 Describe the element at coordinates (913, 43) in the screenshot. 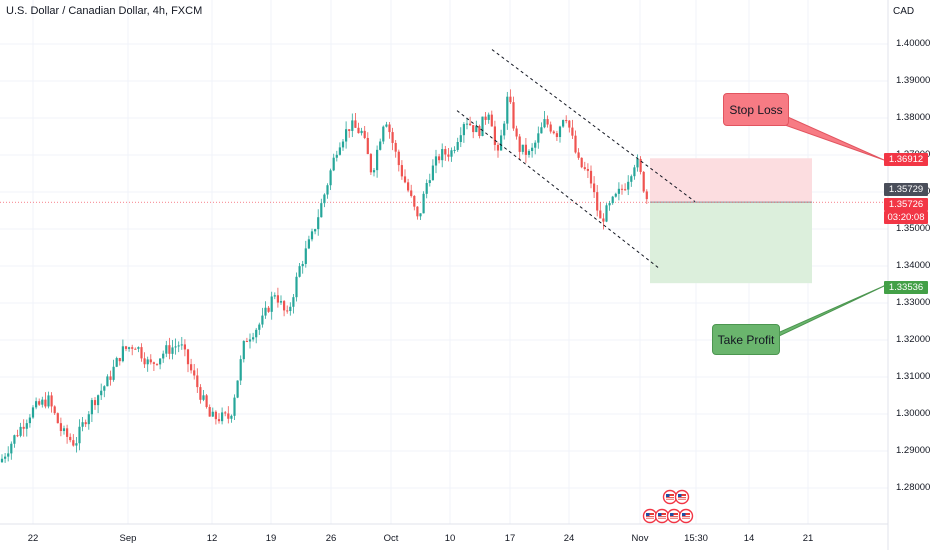

I see `price-tick-label: 1.40000` at that location.